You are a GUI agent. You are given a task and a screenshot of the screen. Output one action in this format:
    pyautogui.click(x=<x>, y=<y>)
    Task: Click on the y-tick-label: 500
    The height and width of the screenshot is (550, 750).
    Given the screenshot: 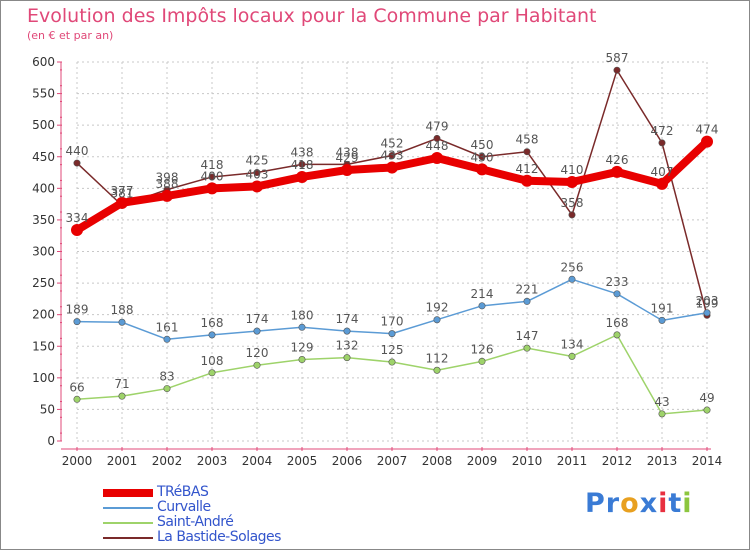 What is the action you would take?
    pyautogui.click(x=43, y=125)
    